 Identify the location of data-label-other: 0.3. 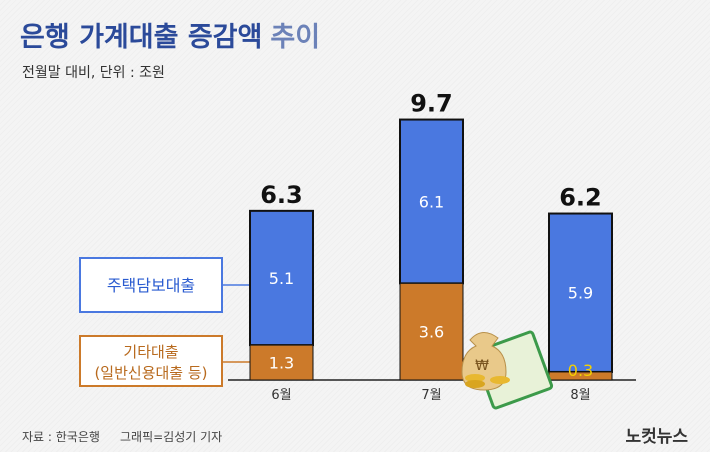
(580, 370).